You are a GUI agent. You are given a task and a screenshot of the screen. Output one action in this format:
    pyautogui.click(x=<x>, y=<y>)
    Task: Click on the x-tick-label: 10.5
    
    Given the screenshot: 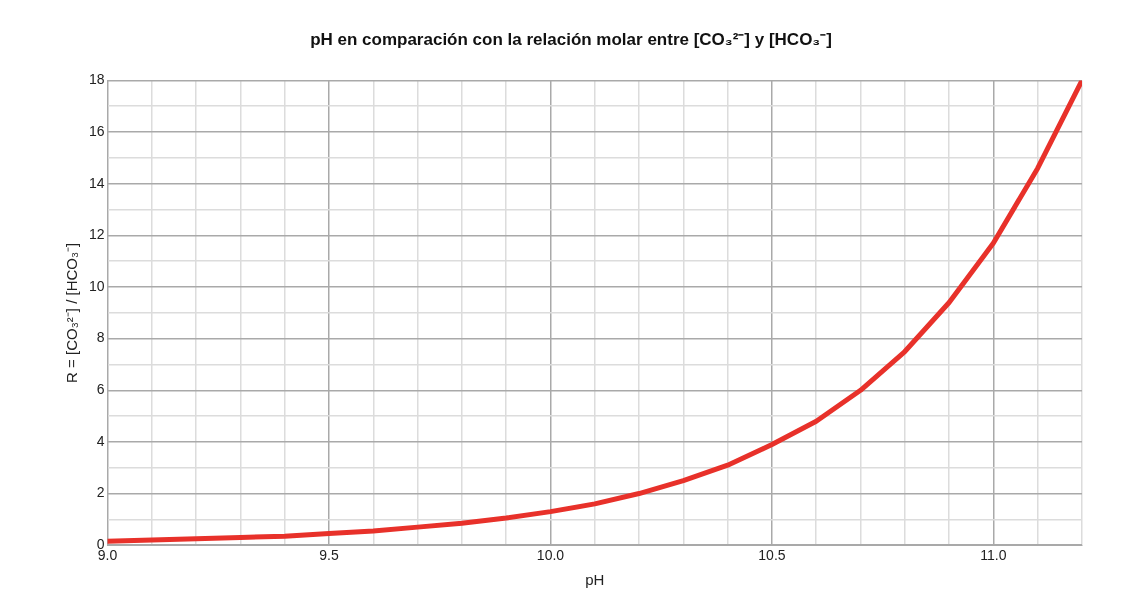 What is the action you would take?
    pyautogui.click(x=772, y=555)
    